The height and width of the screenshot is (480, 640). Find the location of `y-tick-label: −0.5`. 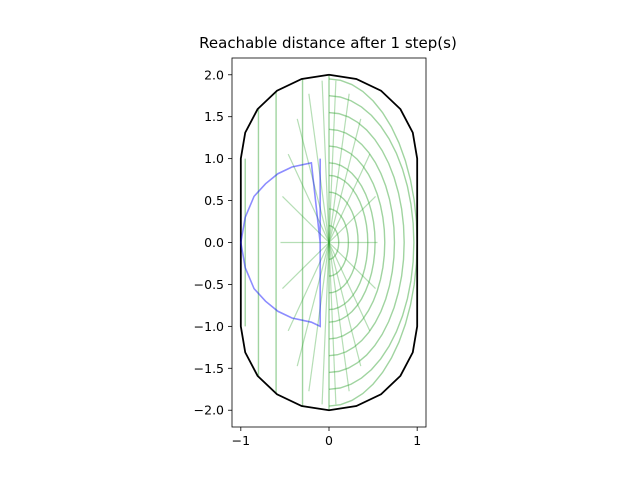

y-tick-label: −0.5 is located at coordinates (209, 284).